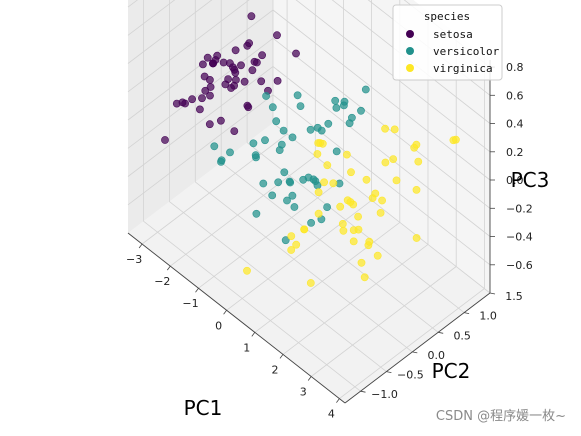 The width and height of the screenshot is (581, 436). I want to click on z-tick-label: −0.4, so click(519, 237).